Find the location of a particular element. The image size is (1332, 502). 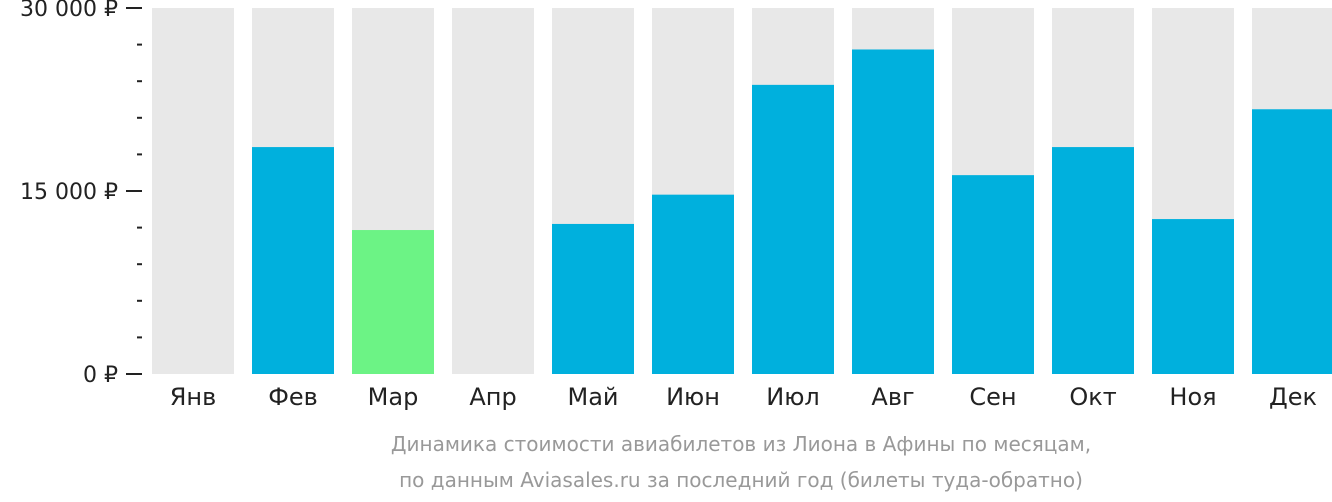

y-axis: 0 ₽ 15 000 ₽ 30 000 ₽ is located at coordinates (81, 194).